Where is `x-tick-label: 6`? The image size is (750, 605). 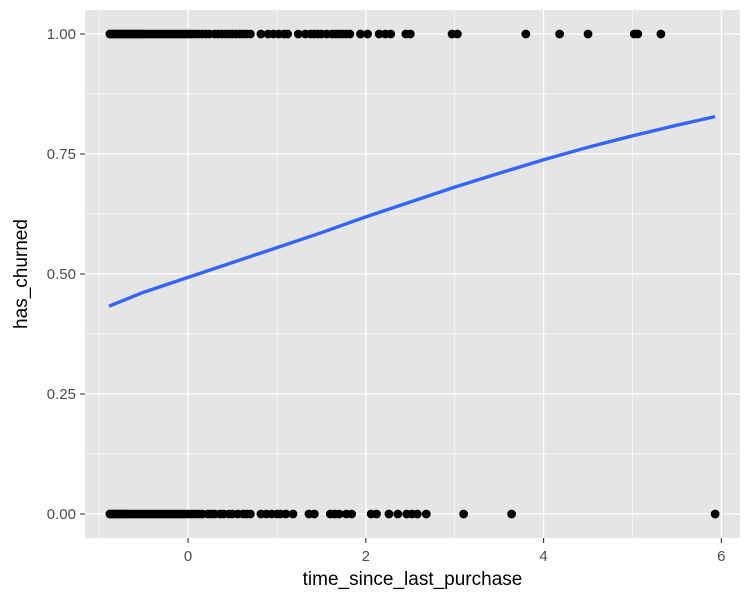
x-tick-label: 6 is located at coordinates (721, 556).